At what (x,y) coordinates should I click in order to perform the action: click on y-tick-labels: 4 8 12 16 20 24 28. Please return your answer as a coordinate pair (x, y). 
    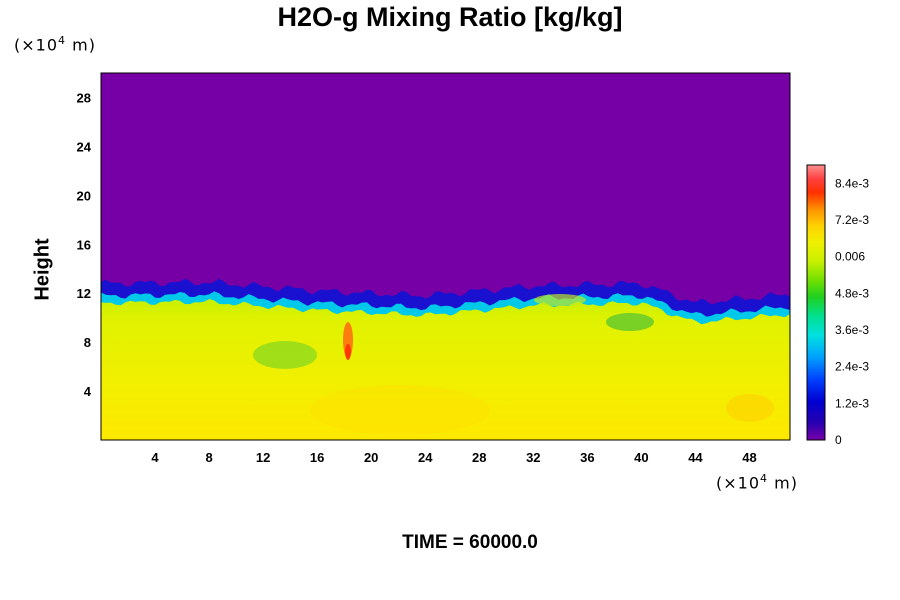
    Looking at the image, I should click on (84, 244).